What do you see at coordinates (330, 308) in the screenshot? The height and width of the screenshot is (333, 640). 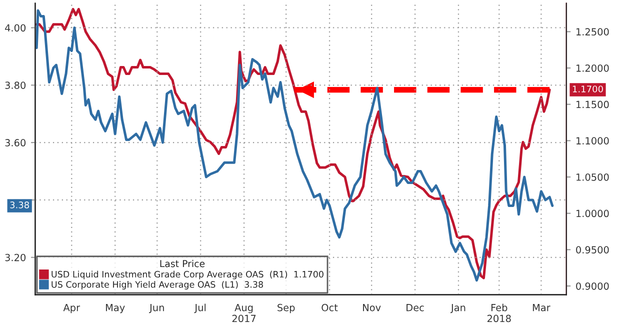 I see `x-tick-label: Oct` at bounding box center [330, 308].